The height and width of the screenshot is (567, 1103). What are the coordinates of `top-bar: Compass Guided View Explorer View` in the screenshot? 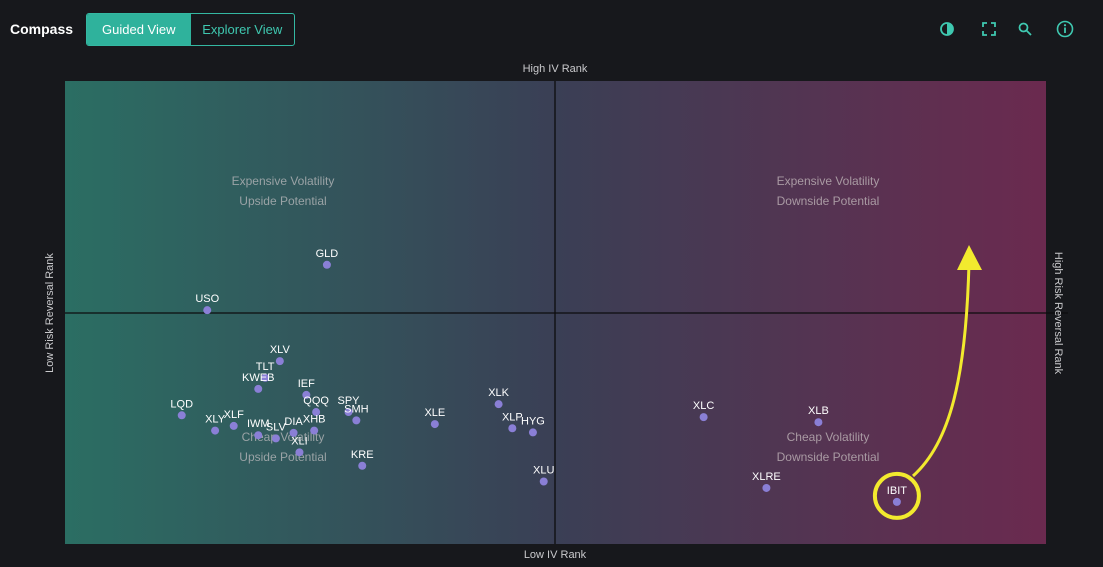 It's located at (551, 29).